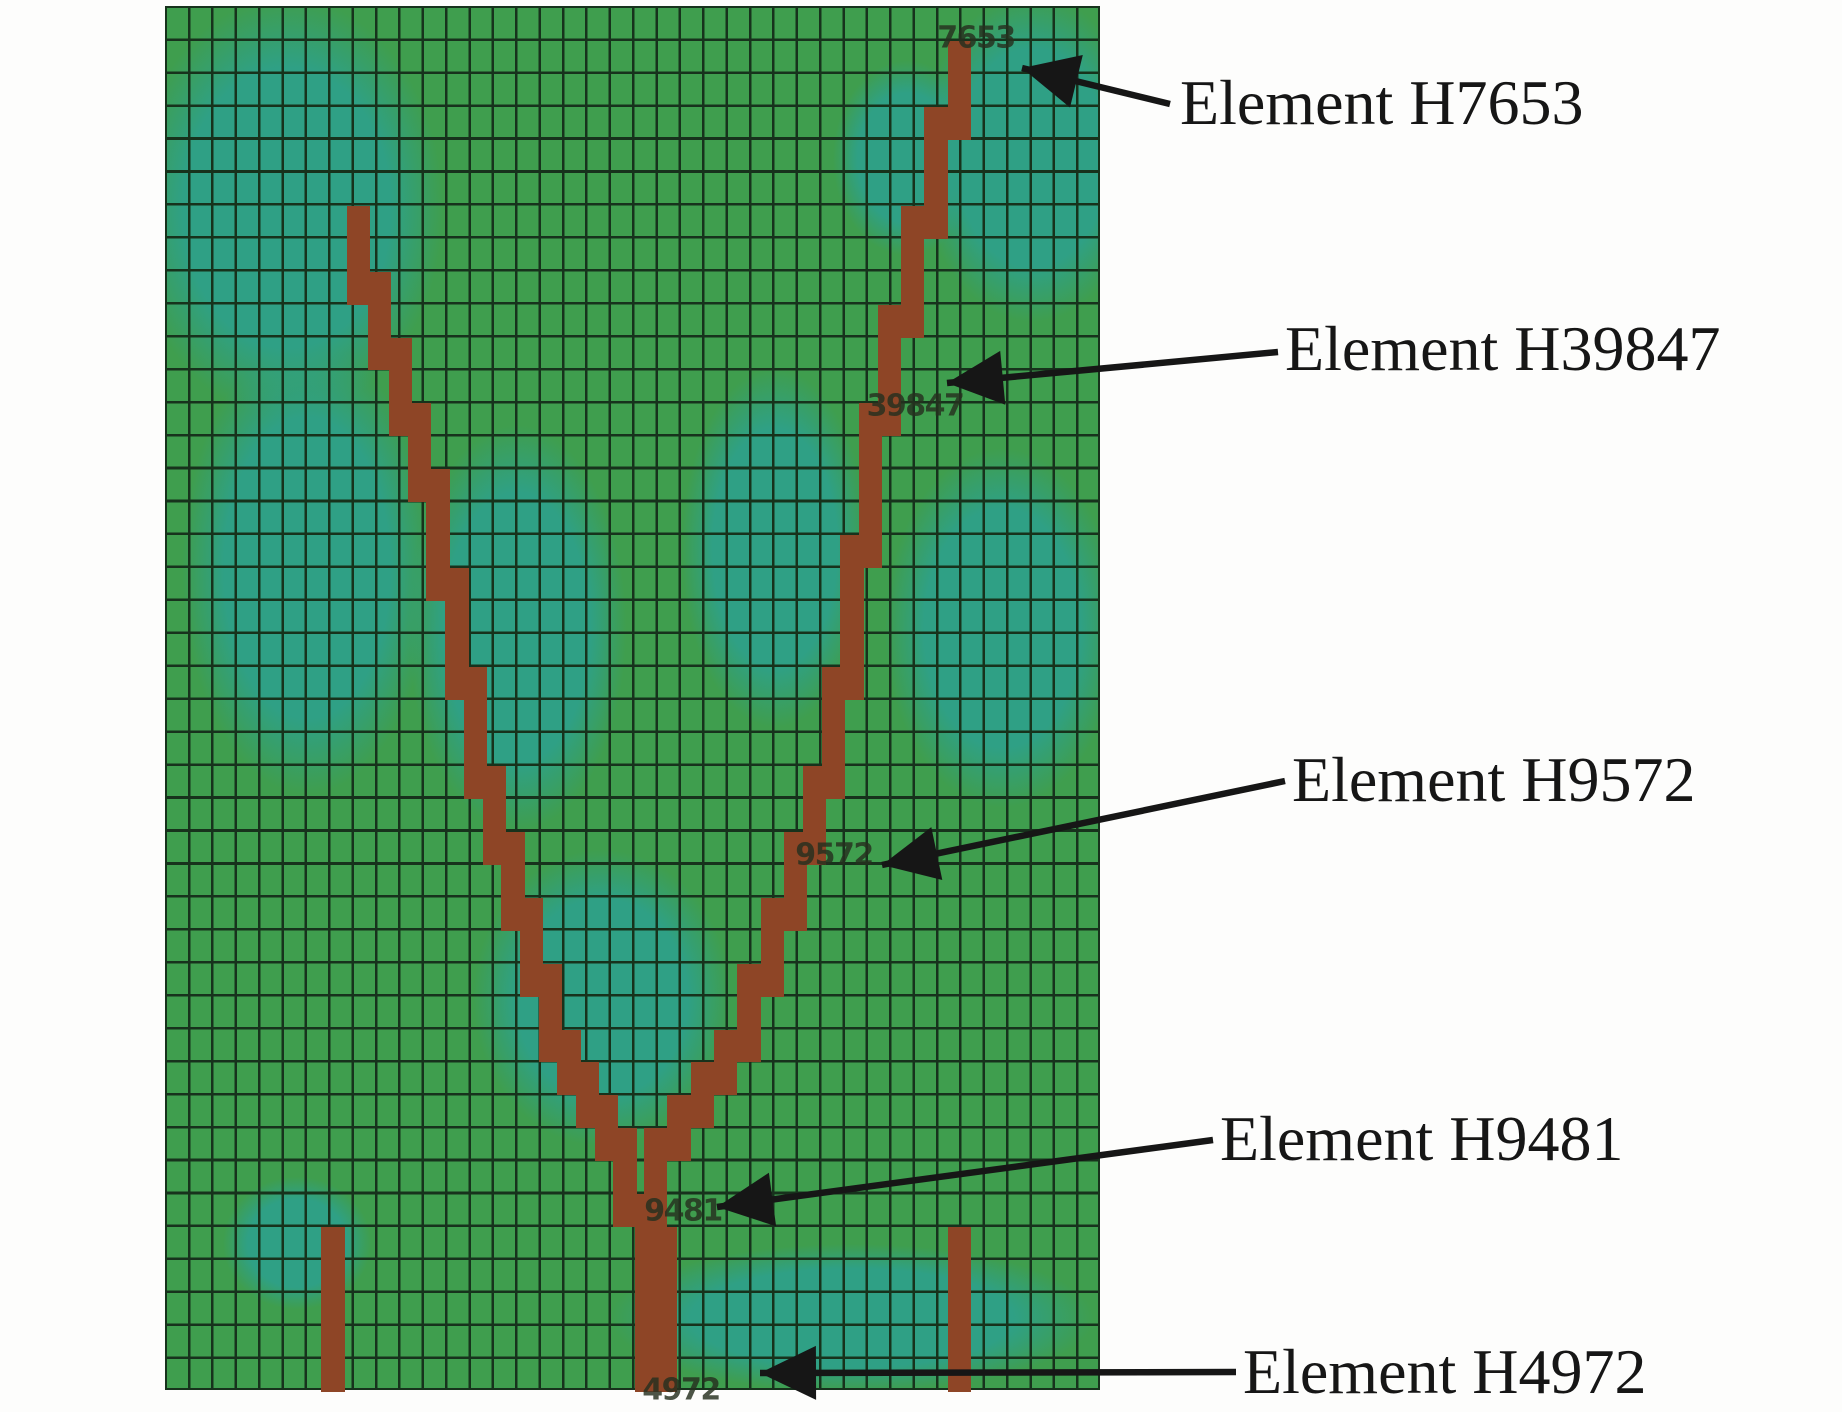 The image size is (1842, 1412). What do you see at coordinates (1422, 1138) in the screenshot?
I see `callout-label: Element H9481` at bounding box center [1422, 1138].